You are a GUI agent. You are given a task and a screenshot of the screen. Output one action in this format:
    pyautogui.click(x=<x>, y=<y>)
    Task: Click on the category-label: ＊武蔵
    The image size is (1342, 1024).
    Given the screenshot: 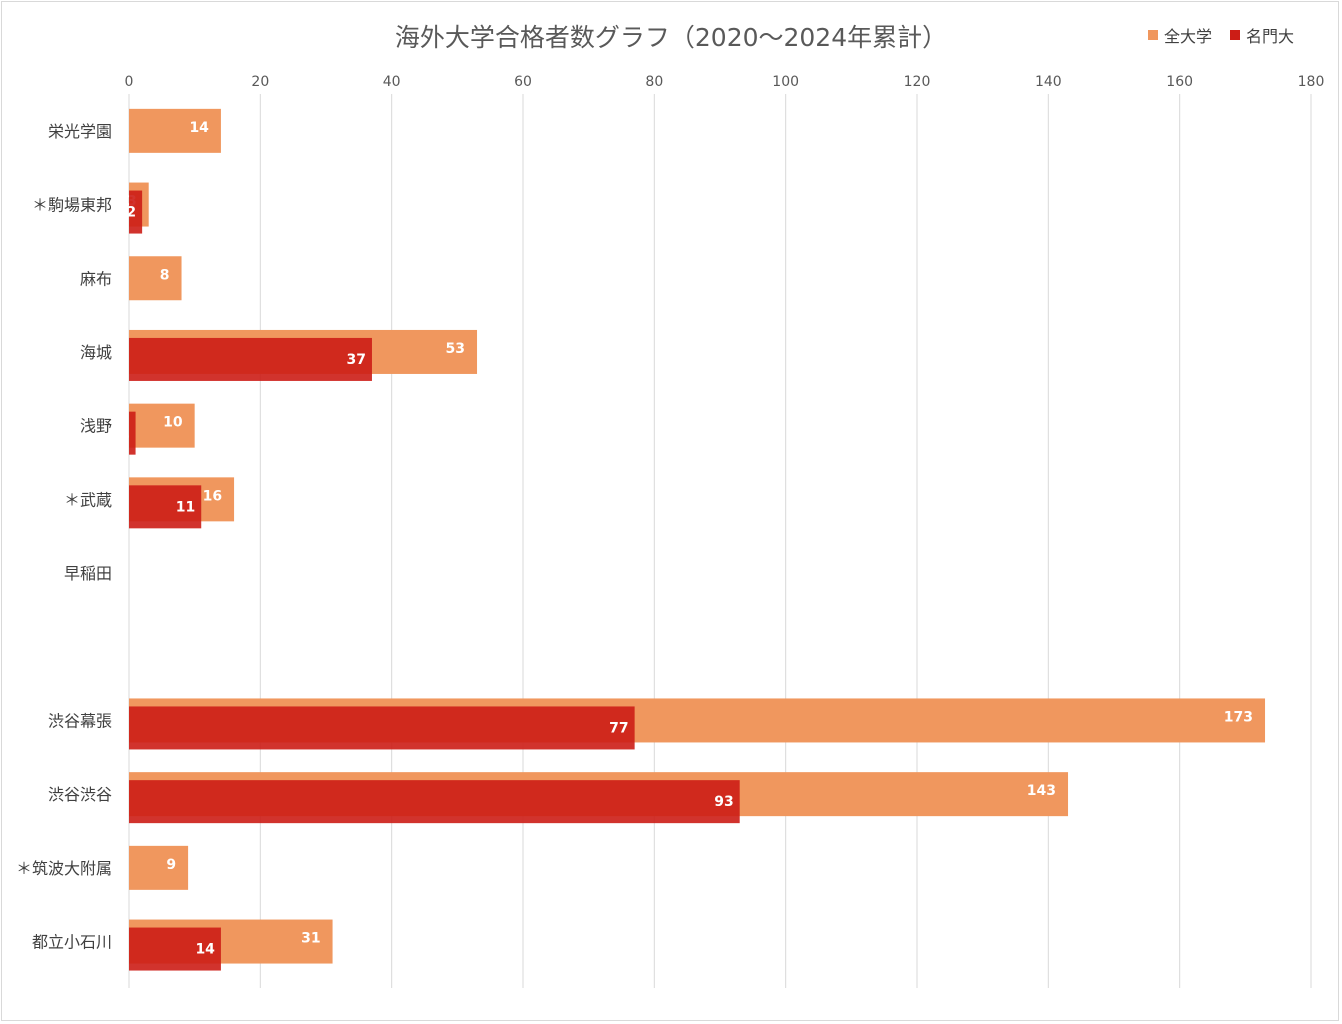 What is the action you would take?
    pyautogui.click(x=88, y=499)
    